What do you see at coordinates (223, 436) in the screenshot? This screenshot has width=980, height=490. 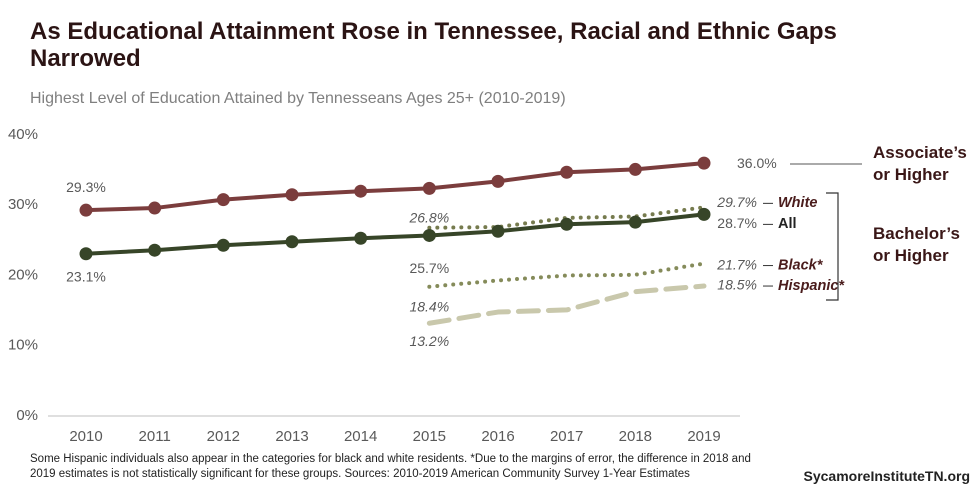 I see `x-tick-label: 2012` at bounding box center [223, 436].